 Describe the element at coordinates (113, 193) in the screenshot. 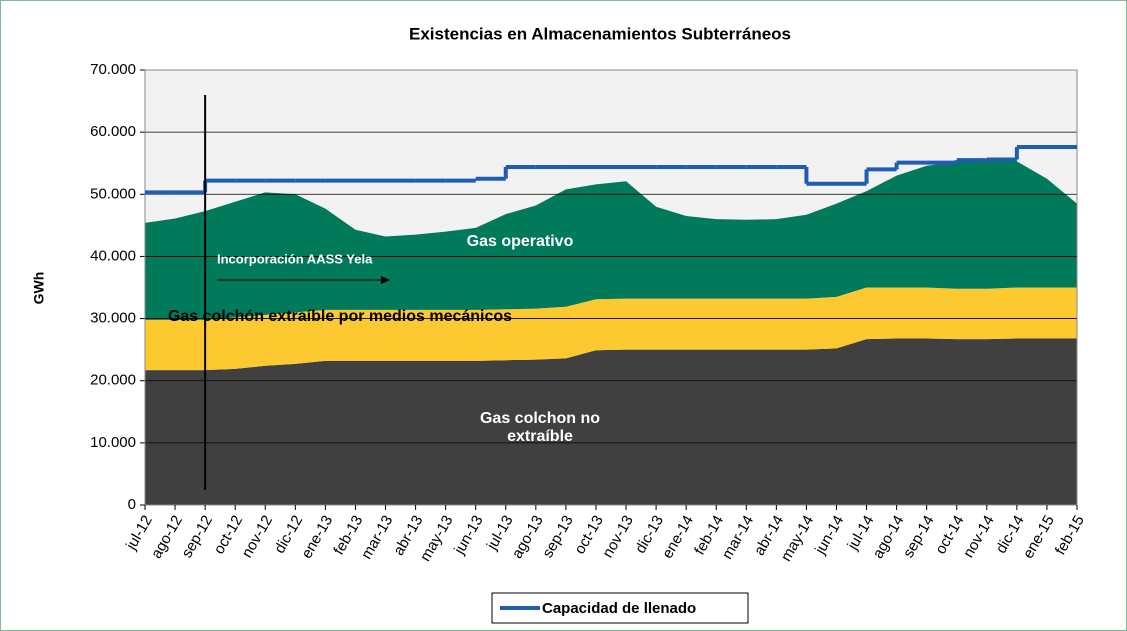

I see `y-tick-label: 50.000` at that location.